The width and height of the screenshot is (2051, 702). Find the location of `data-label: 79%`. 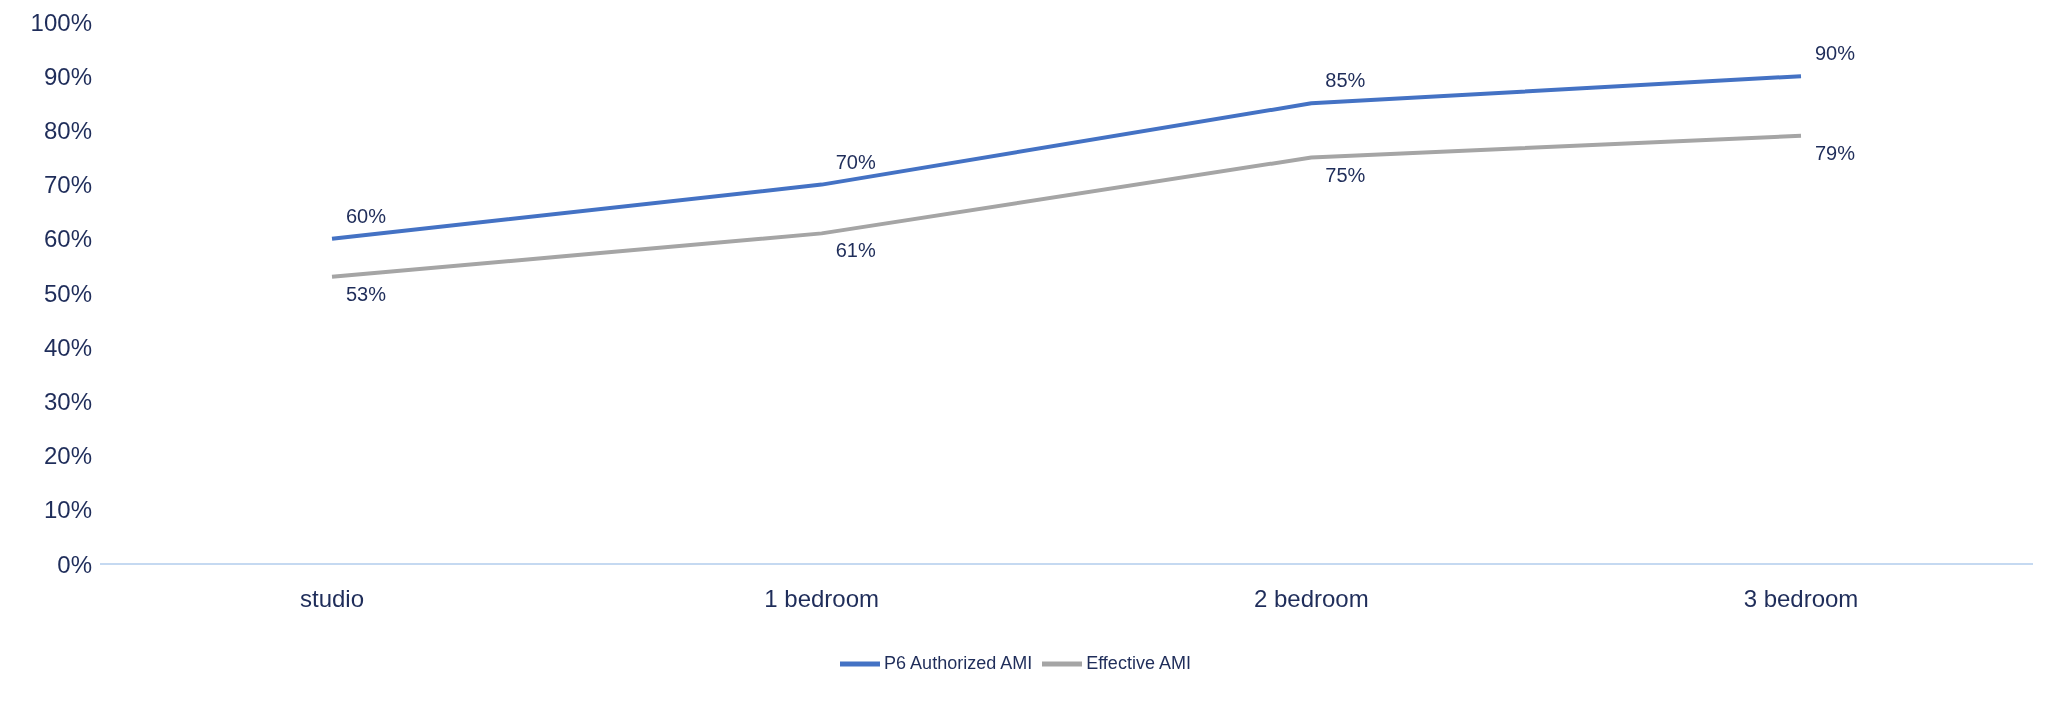

data-label: 79% is located at coordinates (1835, 152).